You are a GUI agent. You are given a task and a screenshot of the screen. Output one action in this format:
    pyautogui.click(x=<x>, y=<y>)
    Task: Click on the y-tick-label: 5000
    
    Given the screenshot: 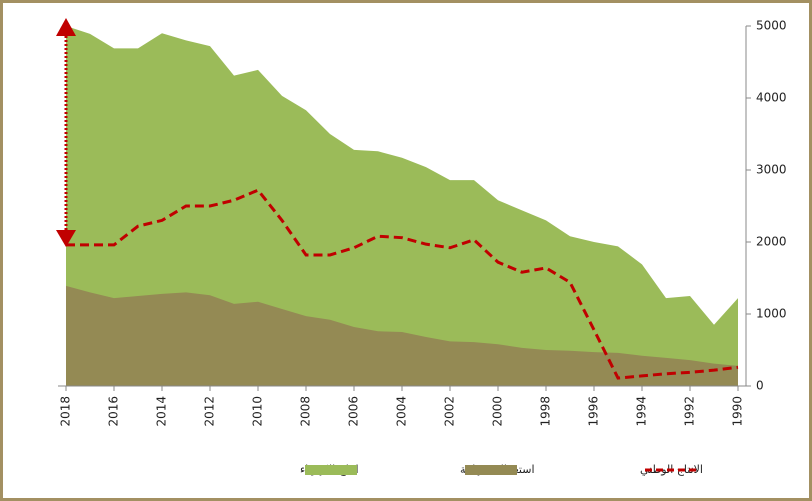 What is the action you would take?
    pyautogui.click(x=771, y=26)
    